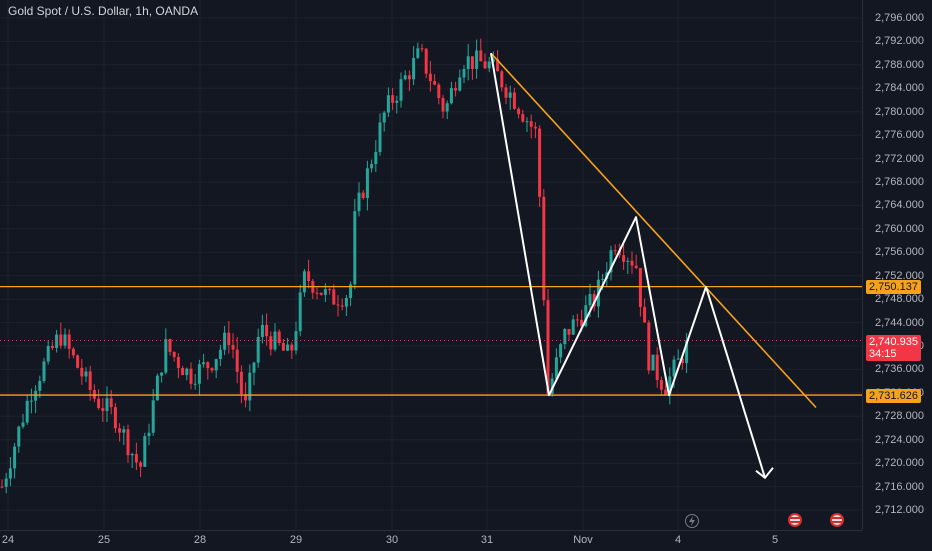 This screenshot has width=932, height=551. I want to click on time-scale: 24 25 28 29 30 31 Nov 4 5, so click(431, 540).